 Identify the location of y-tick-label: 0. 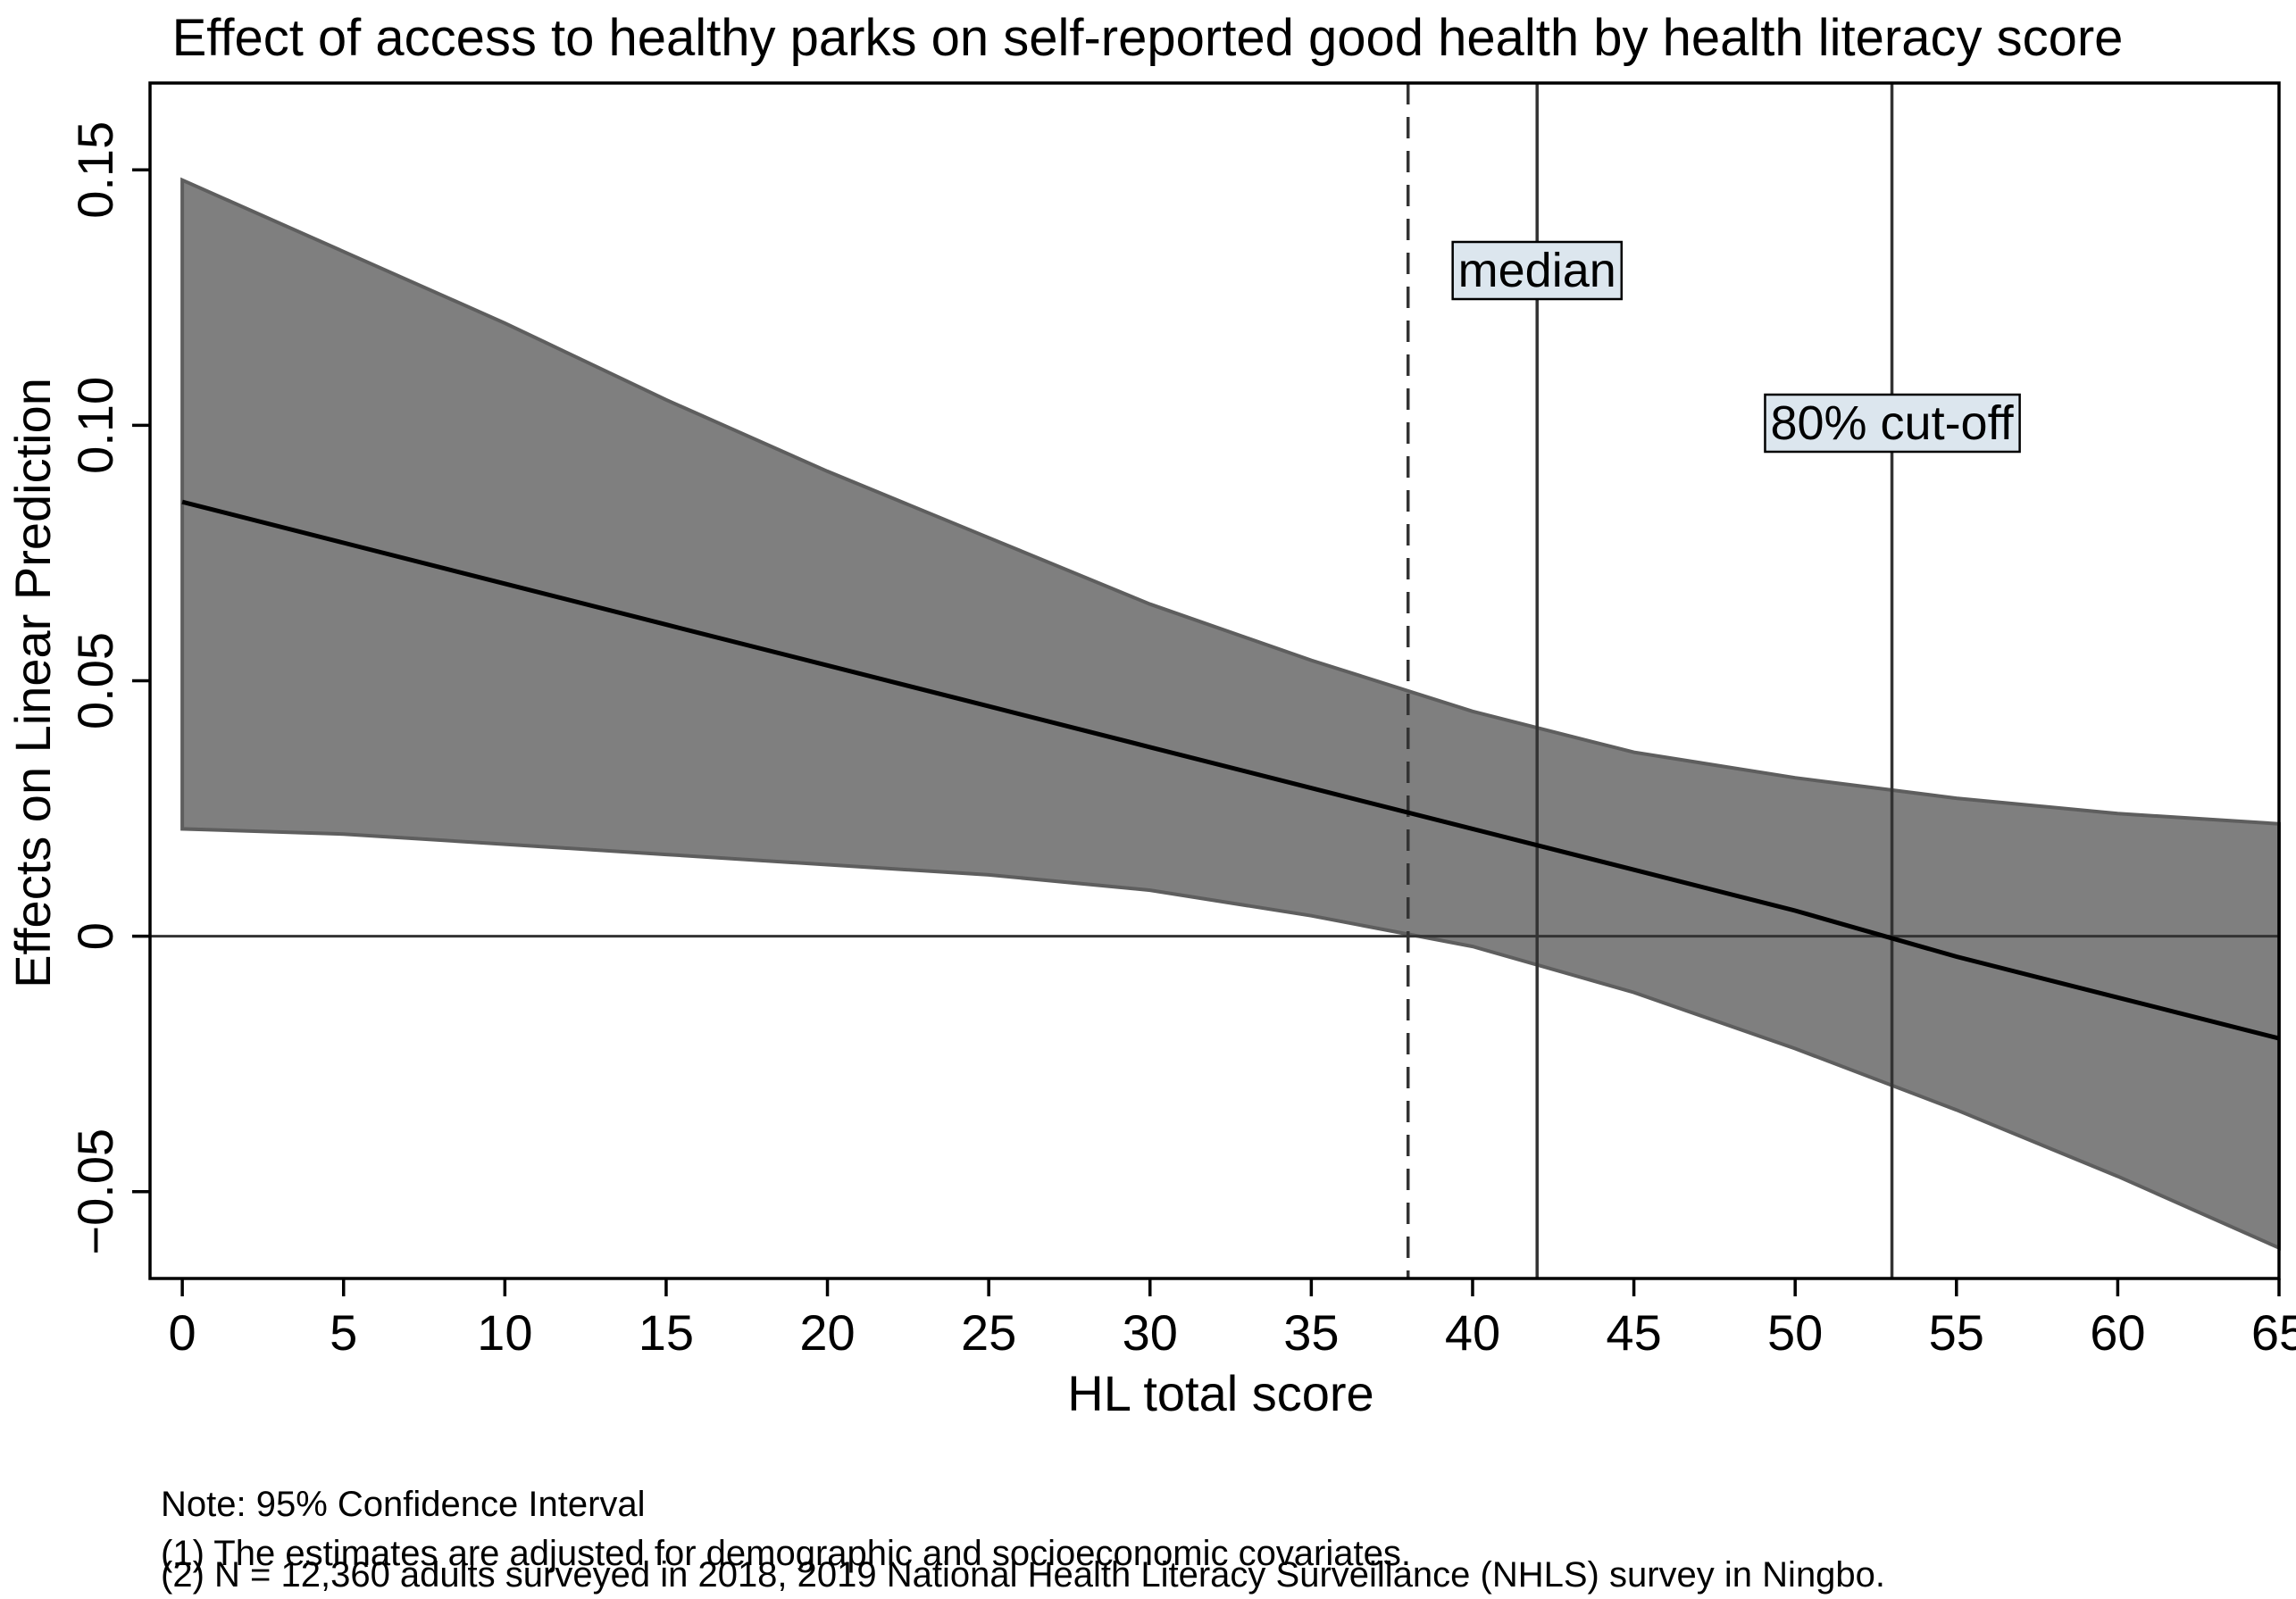
(95, 936).